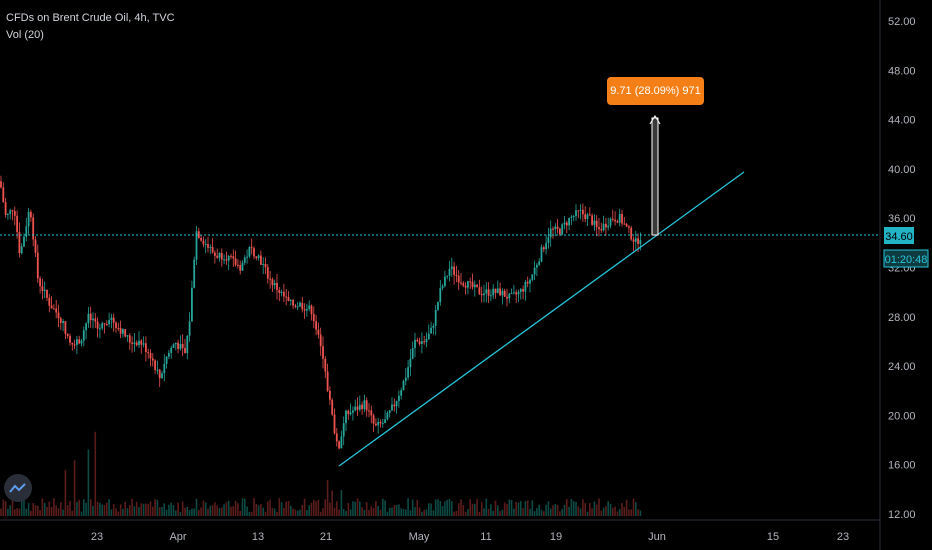 The height and width of the screenshot is (550, 932). I want to click on measure-label: 9.71 (28.09%) 971, so click(655, 91).